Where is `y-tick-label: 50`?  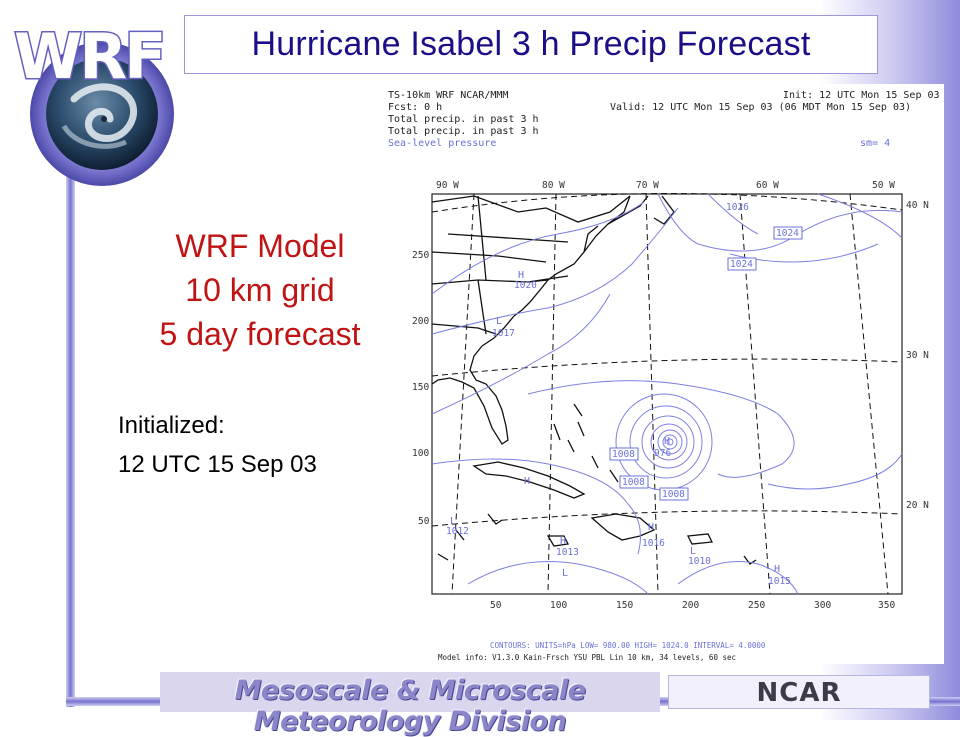
y-tick-label: 50 is located at coordinates (424, 521).